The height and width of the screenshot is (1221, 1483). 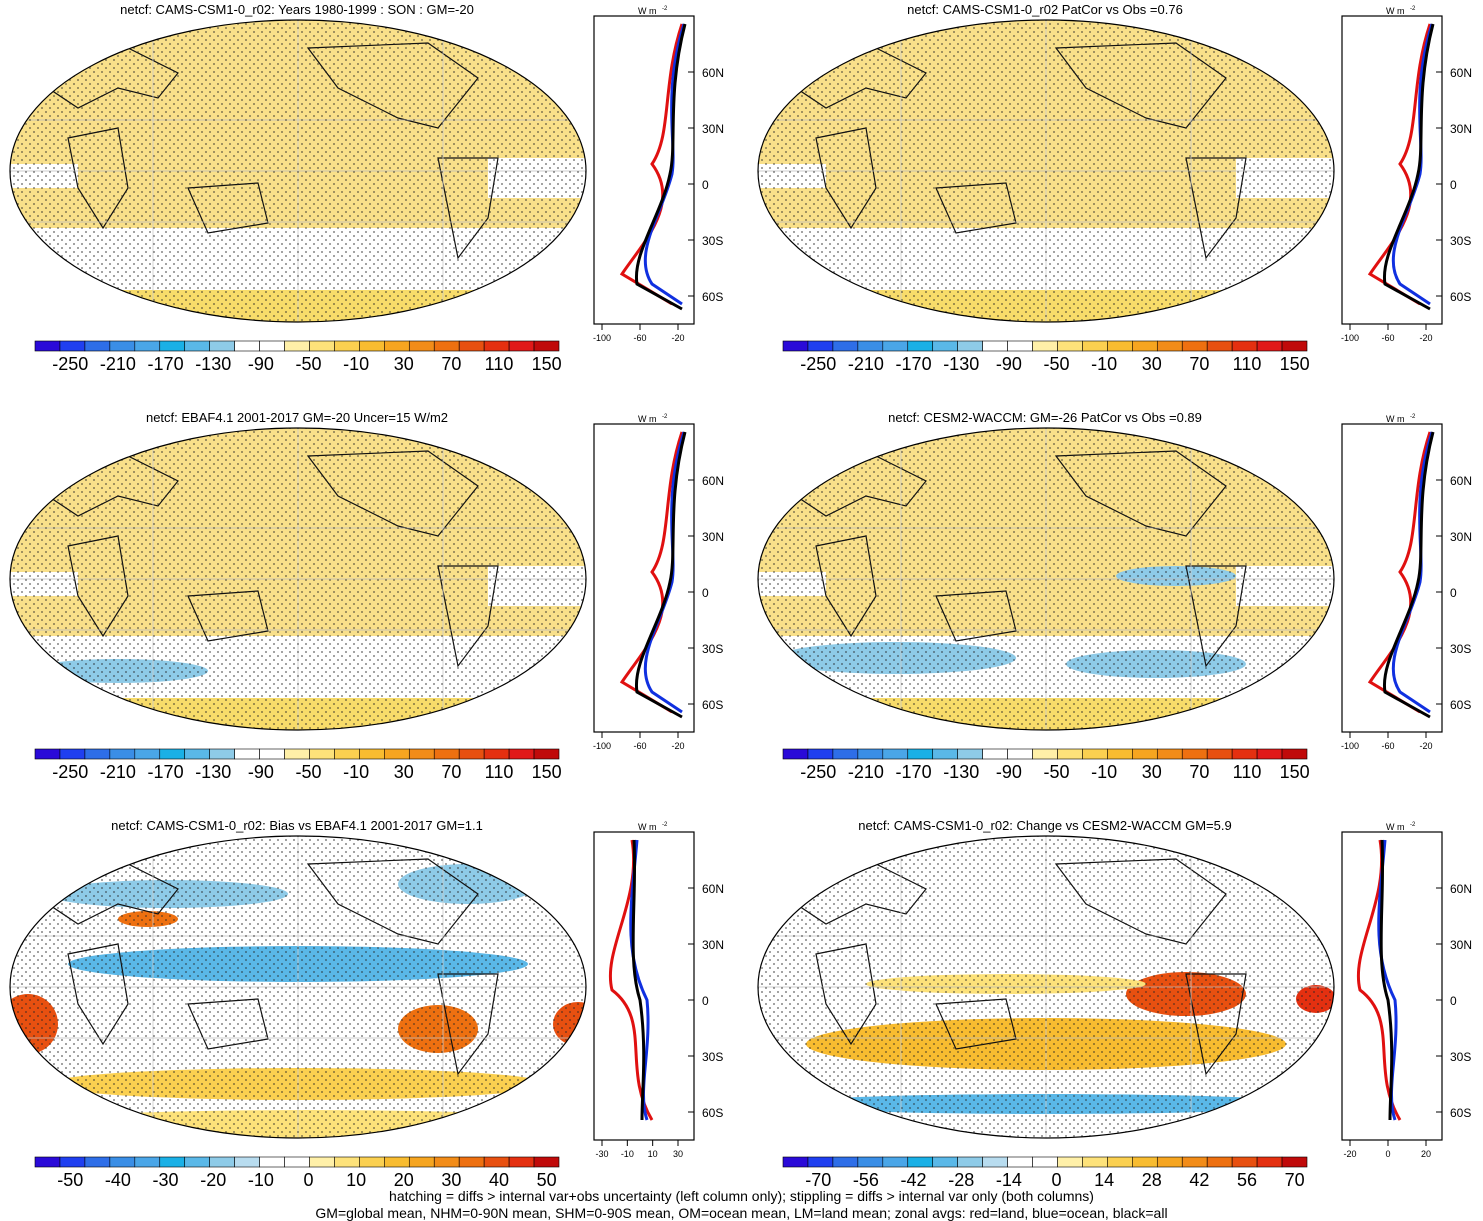 What do you see at coordinates (705, 1001) in the screenshot?
I see `latitude-tick-label: 0` at bounding box center [705, 1001].